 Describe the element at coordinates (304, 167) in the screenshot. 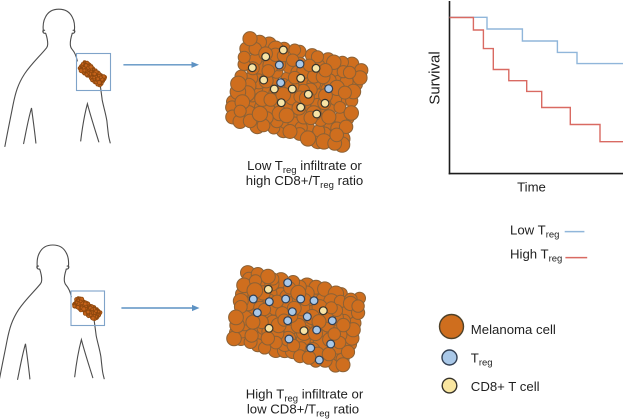

I see `svg-text: Low Treg​ infiltrate or` at that location.